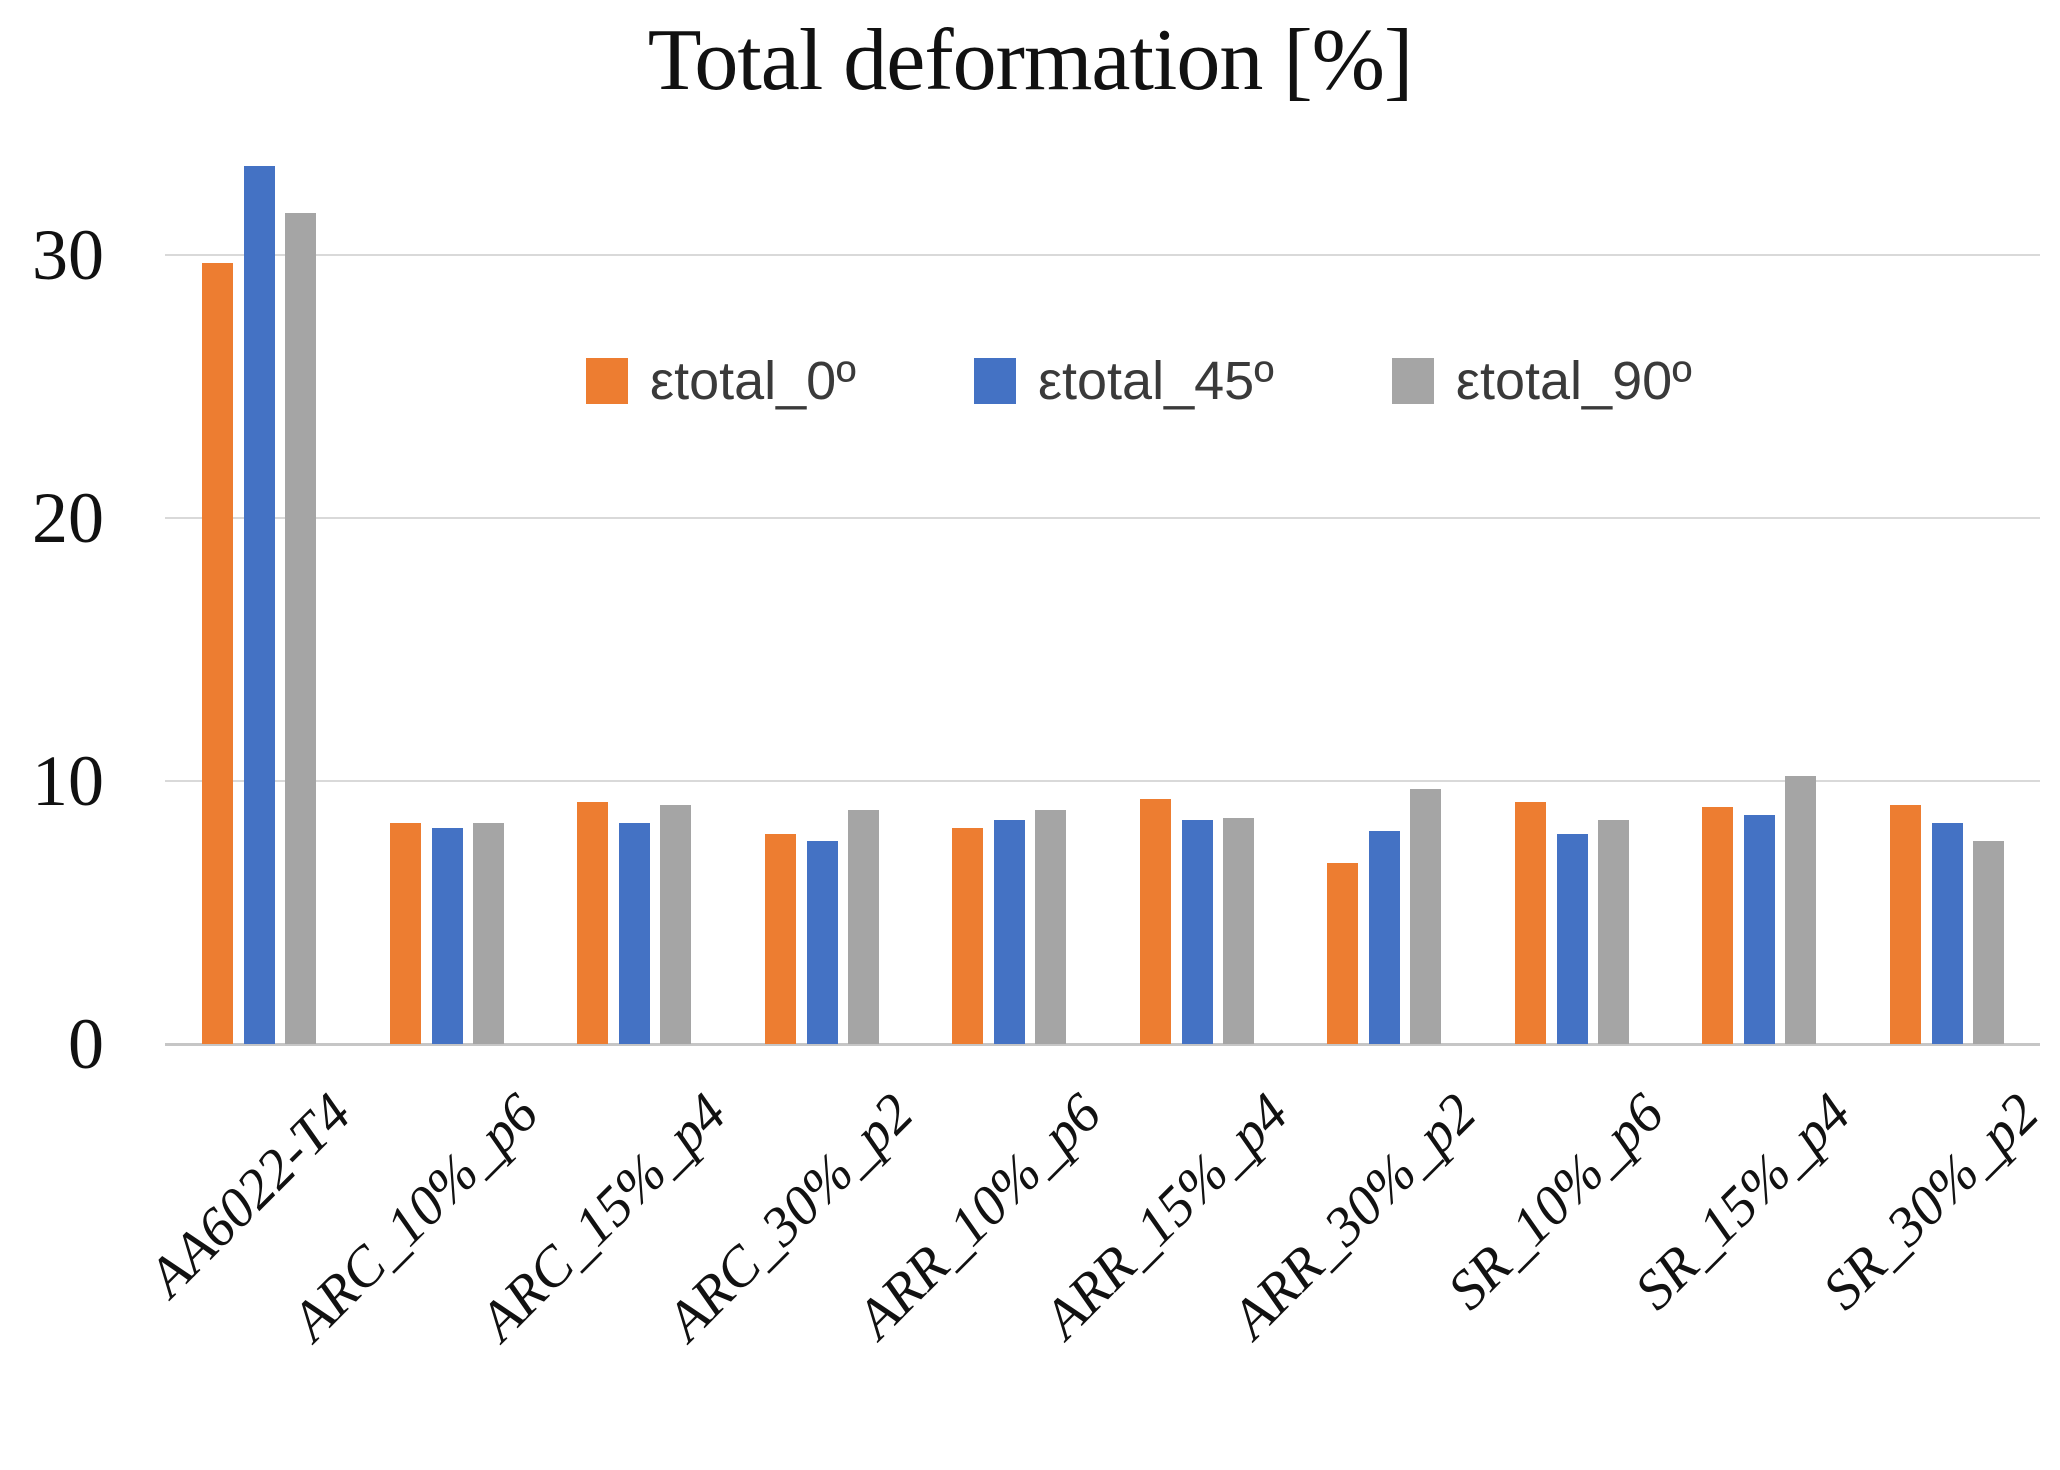 Image resolution: width=2060 pixels, height=1470 pixels. I want to click on y-axis-tick-label: 30, so click(68, 255).